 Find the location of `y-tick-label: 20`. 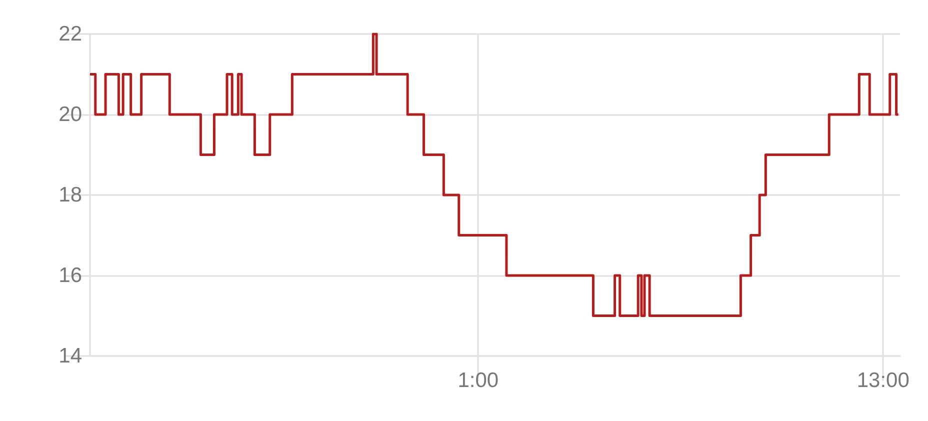

y-tick-label: 20 is located at coordinates (70, 114).